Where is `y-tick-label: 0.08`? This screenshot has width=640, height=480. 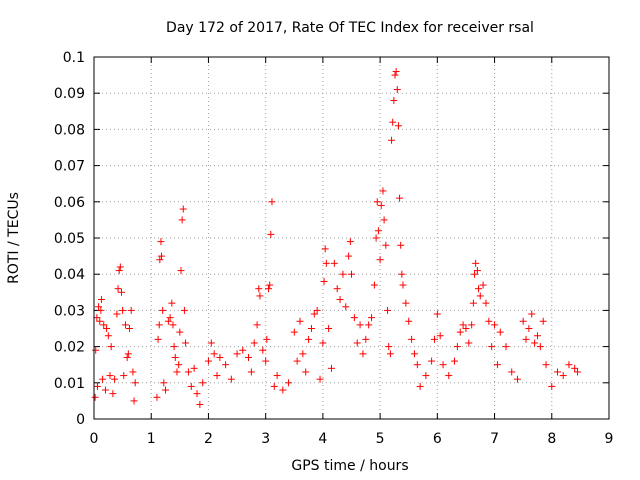 y-tick-label: 0.08 is located at coordinates (69, 130).